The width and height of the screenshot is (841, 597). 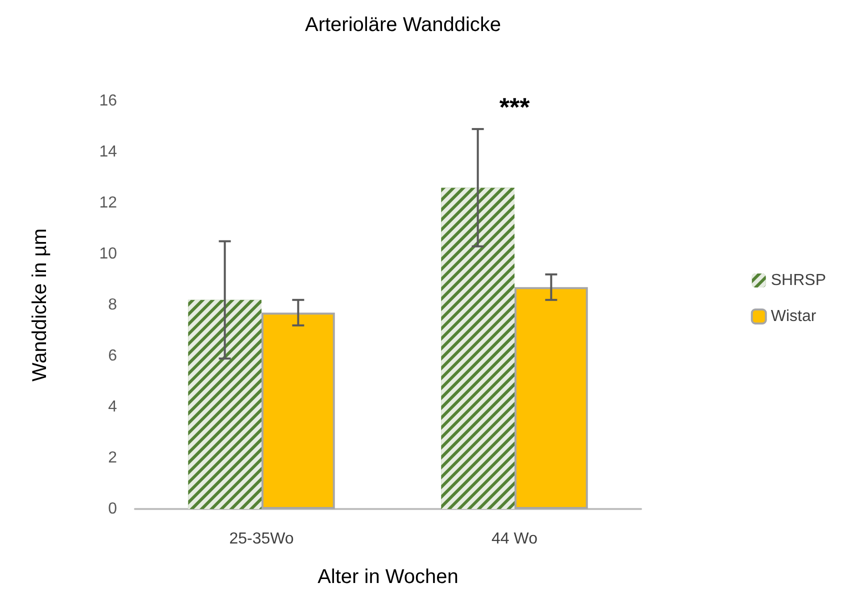 What do you see at coordinates (113, 356) in the screenshot?
I see `y-tick-label: 6` at bounding box center [113, 356].